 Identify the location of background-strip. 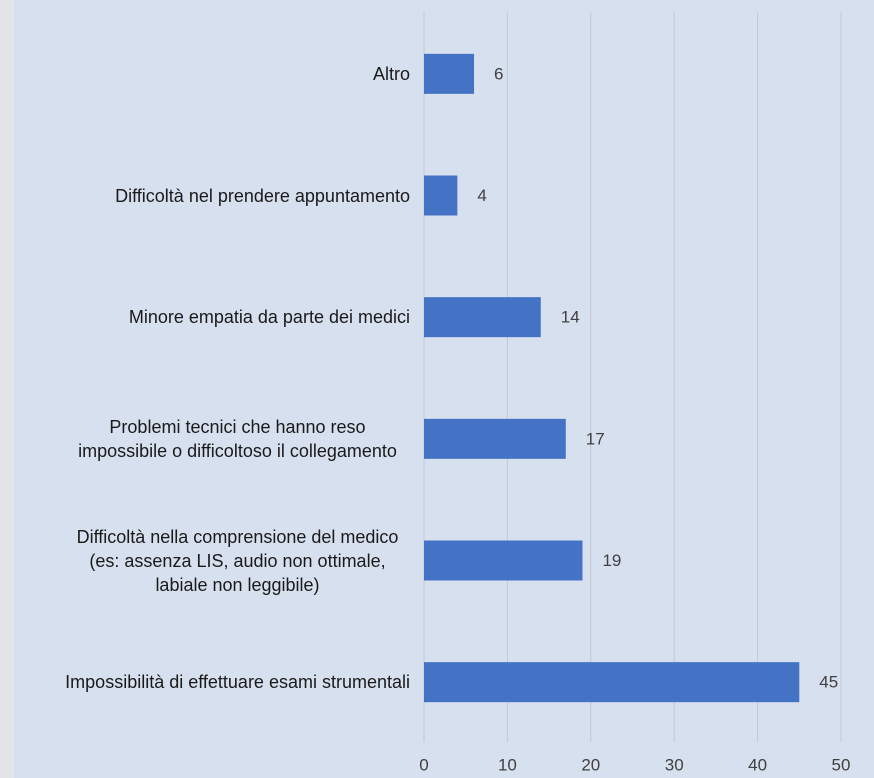
(7, 389).